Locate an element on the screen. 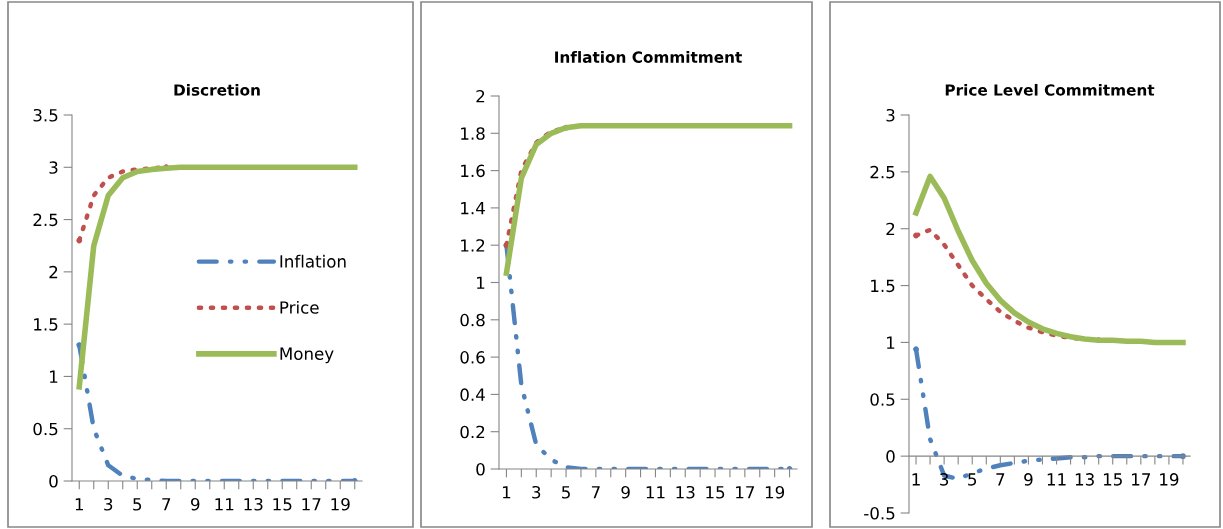 The height and width of the screenshot is (529, 1223). chart-title: Discretion is located at coordinates (217, 89).